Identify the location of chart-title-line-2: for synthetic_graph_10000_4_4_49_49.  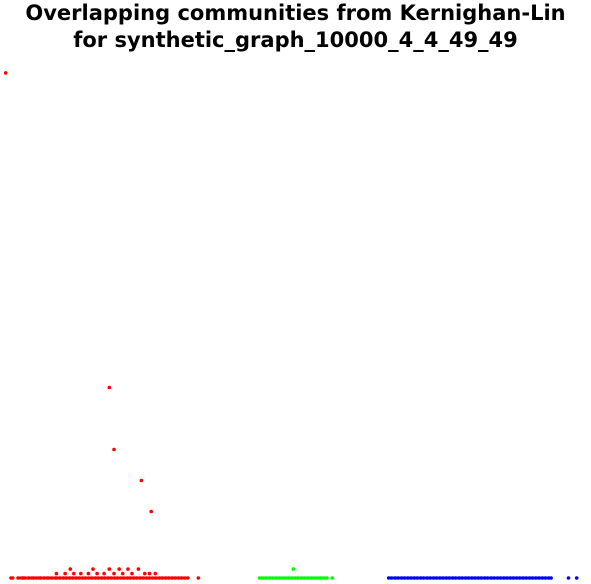
(295, 40).